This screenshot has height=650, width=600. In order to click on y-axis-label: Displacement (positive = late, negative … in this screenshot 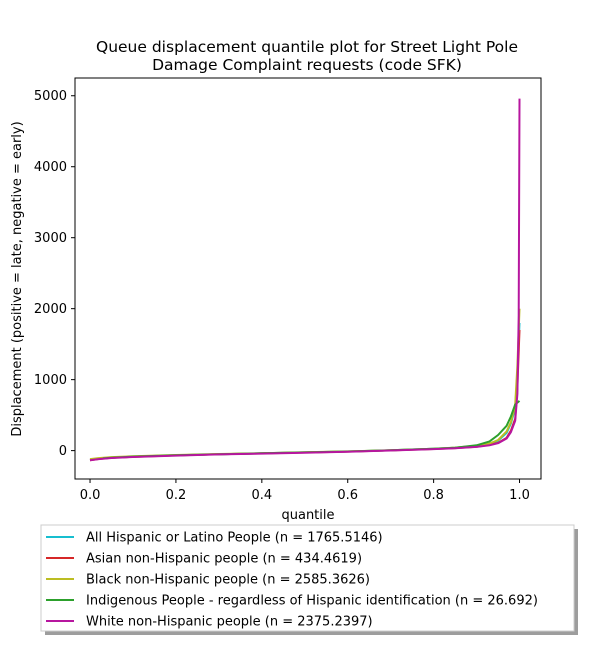, I will do `click(17, 278)`.